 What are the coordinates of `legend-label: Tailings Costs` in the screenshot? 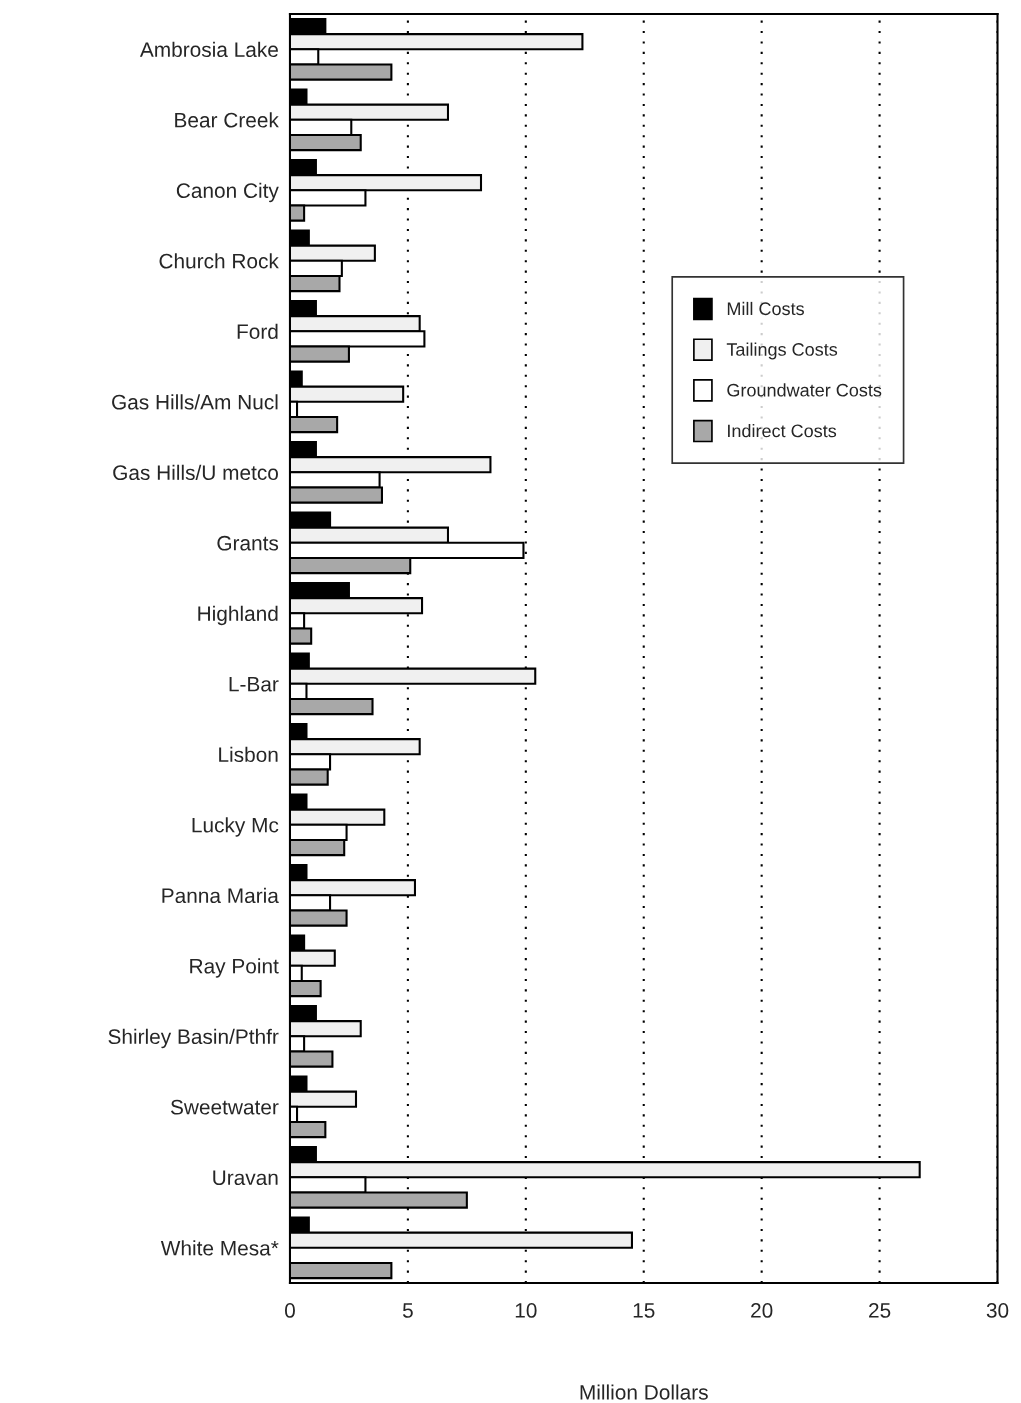 It's located at (782, 351).